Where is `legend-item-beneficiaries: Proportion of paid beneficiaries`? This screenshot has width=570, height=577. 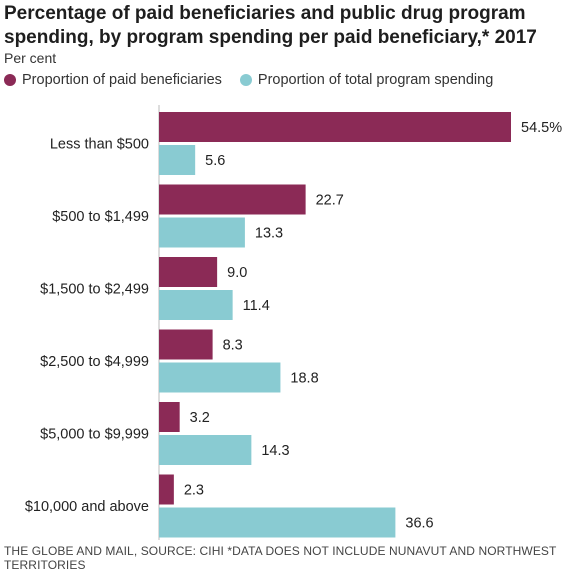
legend-item-beneficiaries: Proportion of paid beneficiaries is located at coordinates (113, 80).